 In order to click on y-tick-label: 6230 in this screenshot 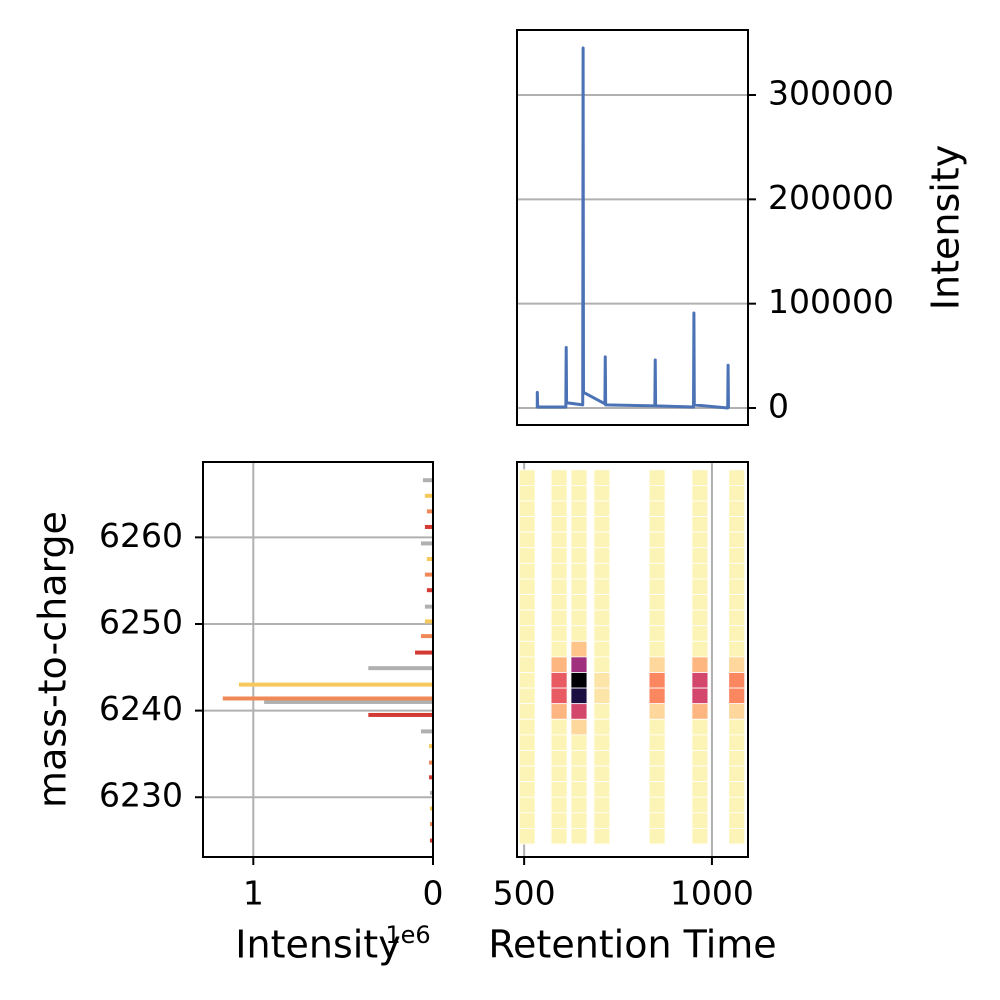, I will do `click(141, 795)`.